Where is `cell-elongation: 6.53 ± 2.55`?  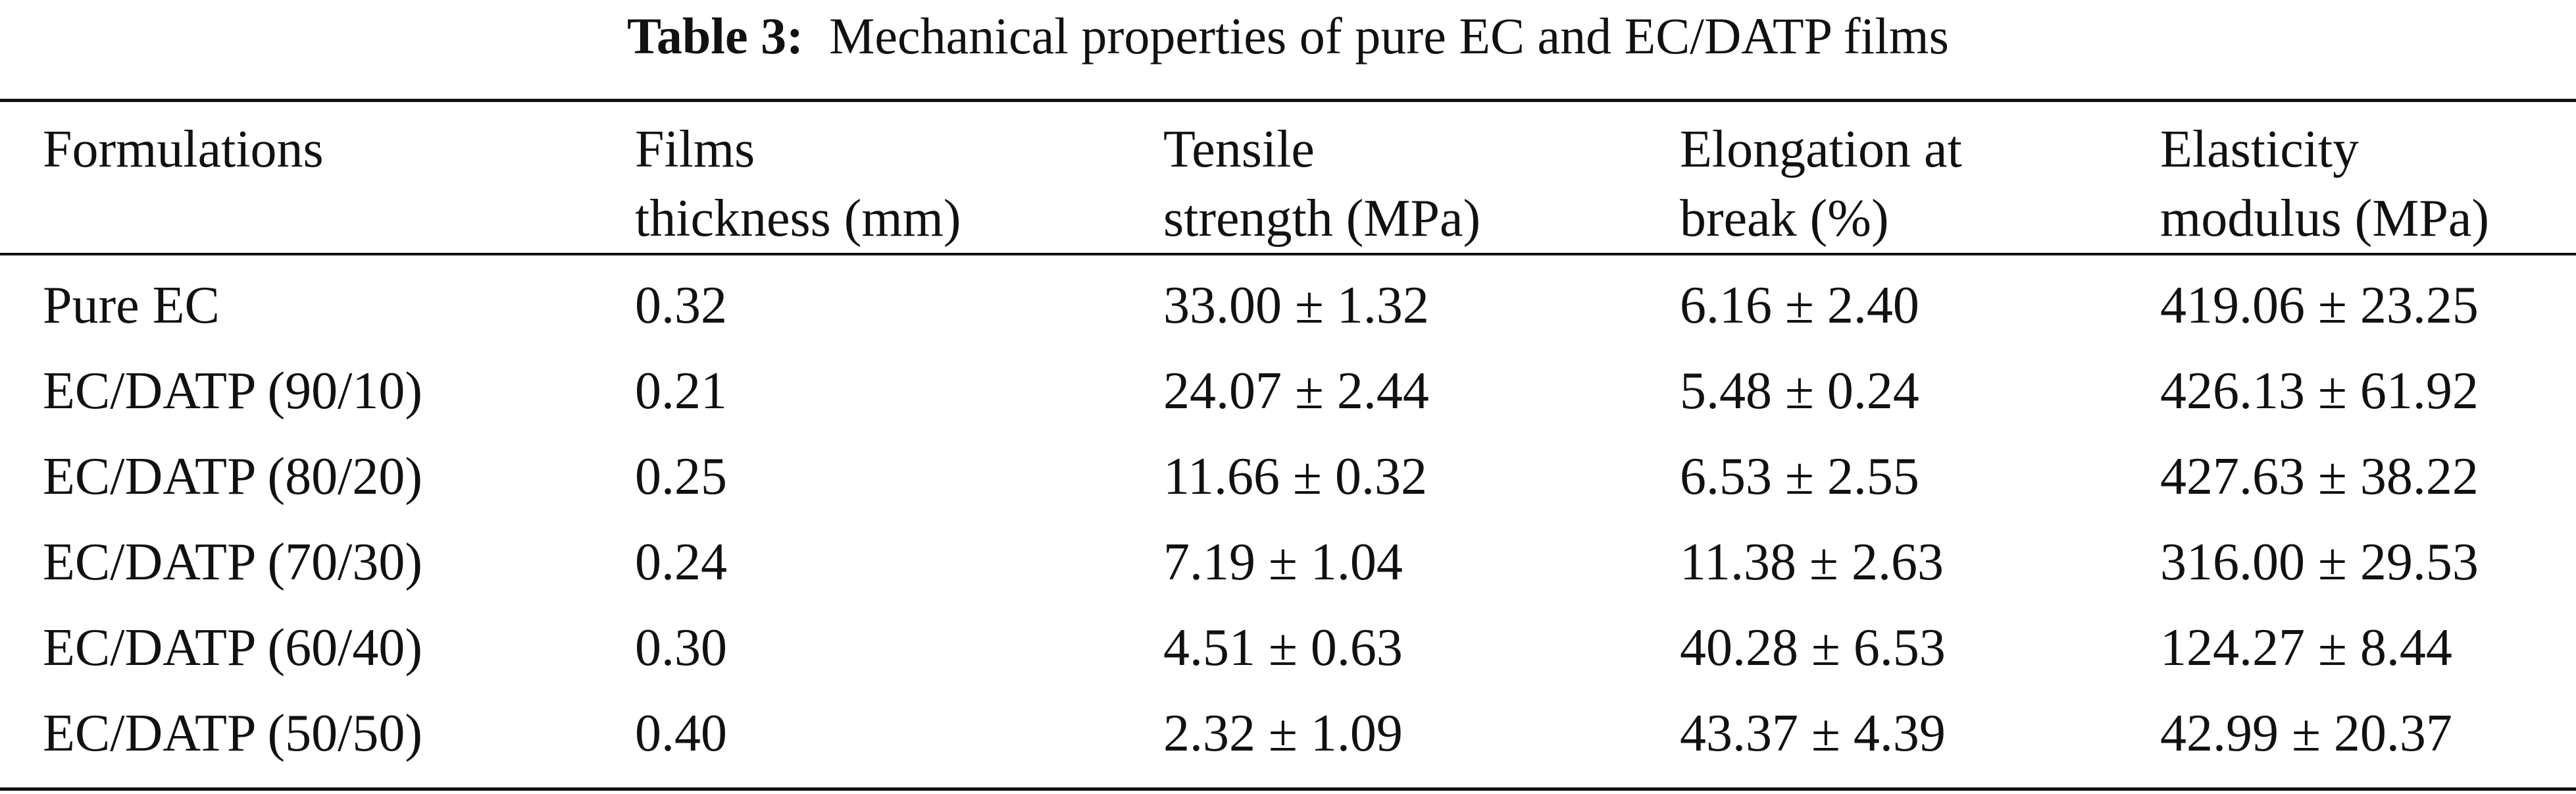 cell-elongation: 6.53 ± 2.55 is located at coordinates (1800, 477).